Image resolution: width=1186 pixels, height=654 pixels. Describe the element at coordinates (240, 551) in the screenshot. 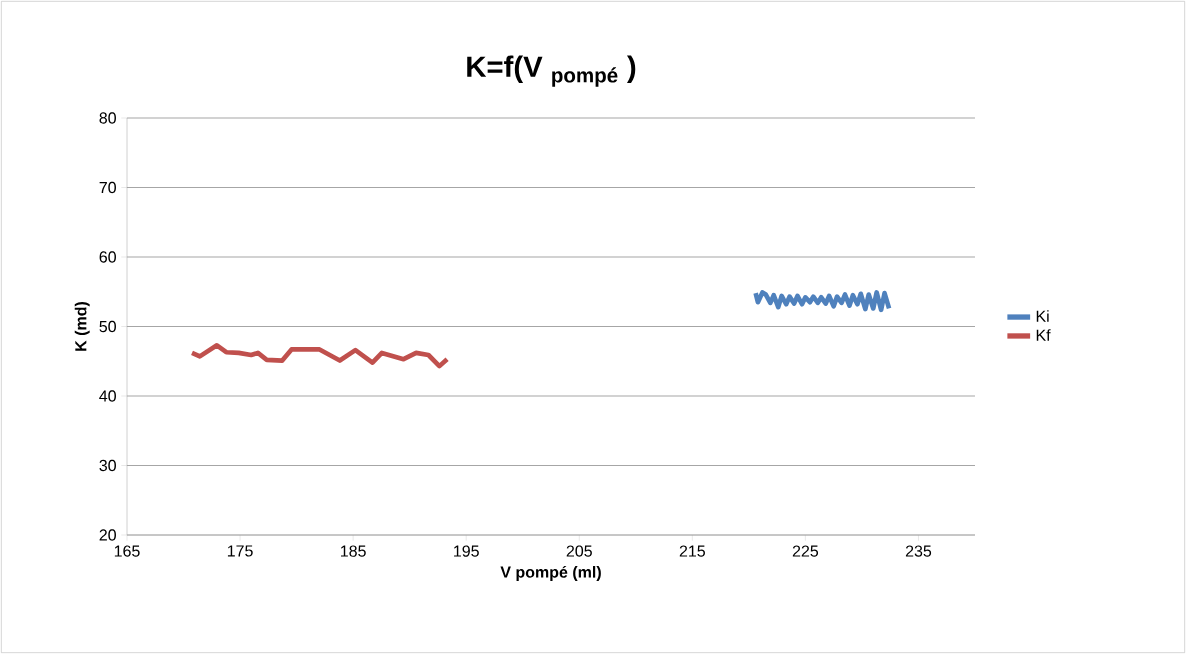

I see `x-tick-label: 175` at that location.